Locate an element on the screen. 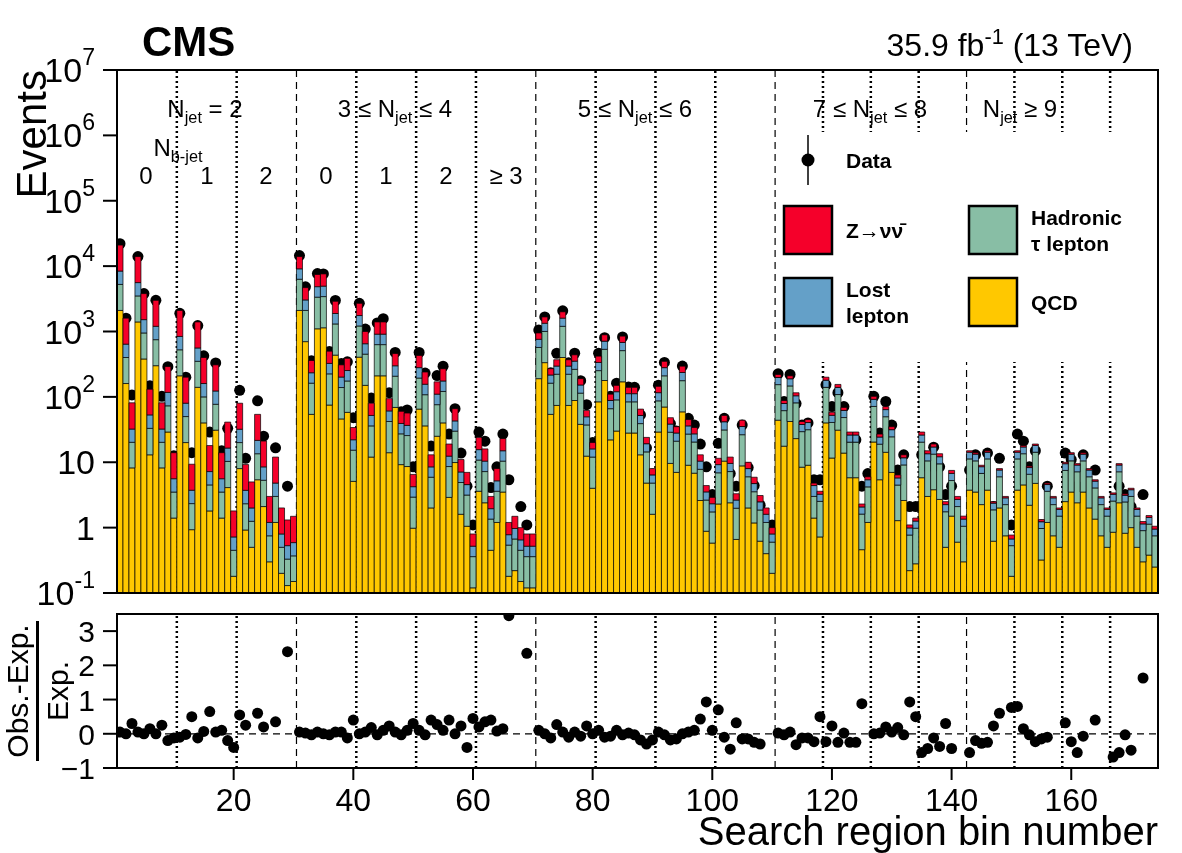 This screenshot has width=1182, height=853. x-tick-label: 20 is located at coordinates (233, 800).